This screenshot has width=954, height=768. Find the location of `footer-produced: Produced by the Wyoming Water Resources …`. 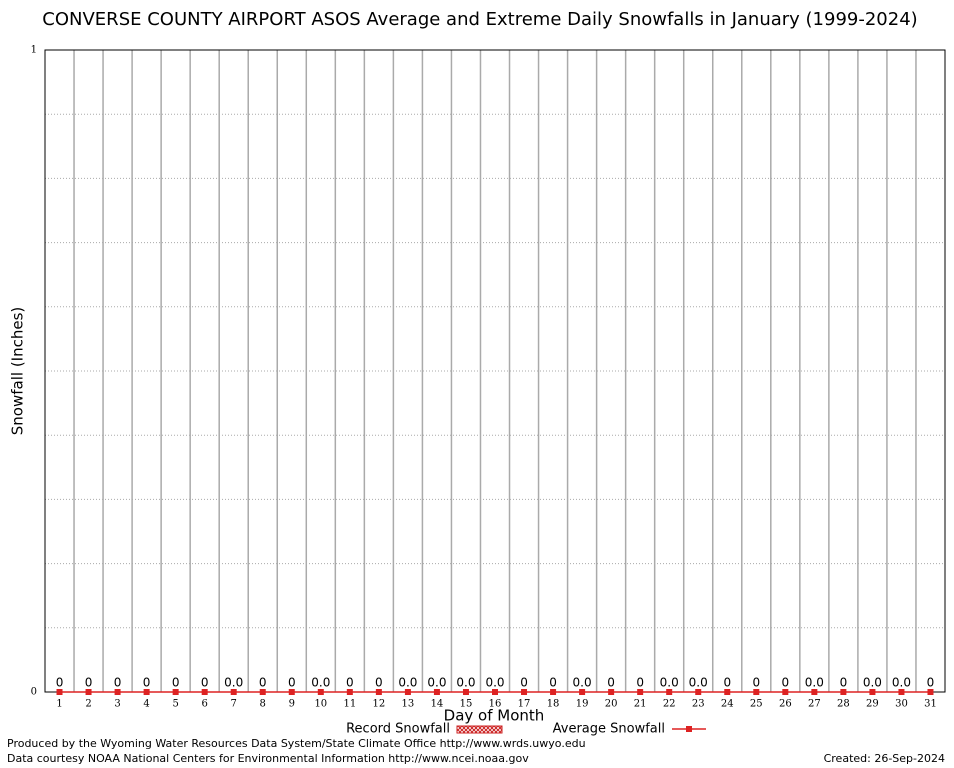

footer-produced: Produced by the Wyoming Water Resources … is located at coordinates (296, 743).